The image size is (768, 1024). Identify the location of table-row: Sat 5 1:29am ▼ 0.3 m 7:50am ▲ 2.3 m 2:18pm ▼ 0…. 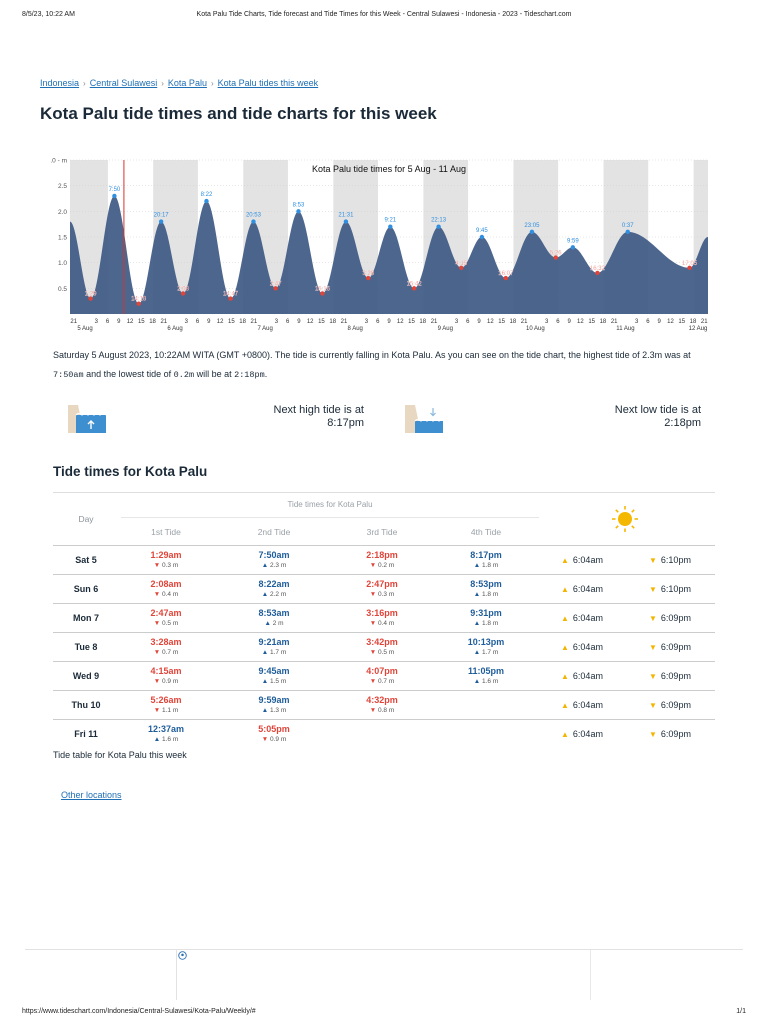
(384, 559).